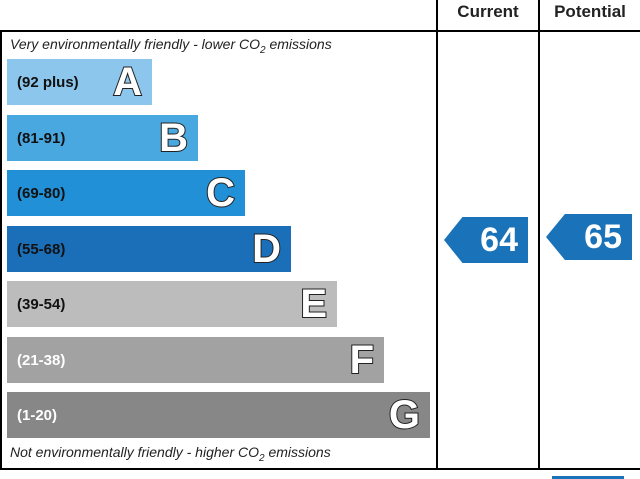  I want to click on band-range-label: (55-68), so click(41, 249).